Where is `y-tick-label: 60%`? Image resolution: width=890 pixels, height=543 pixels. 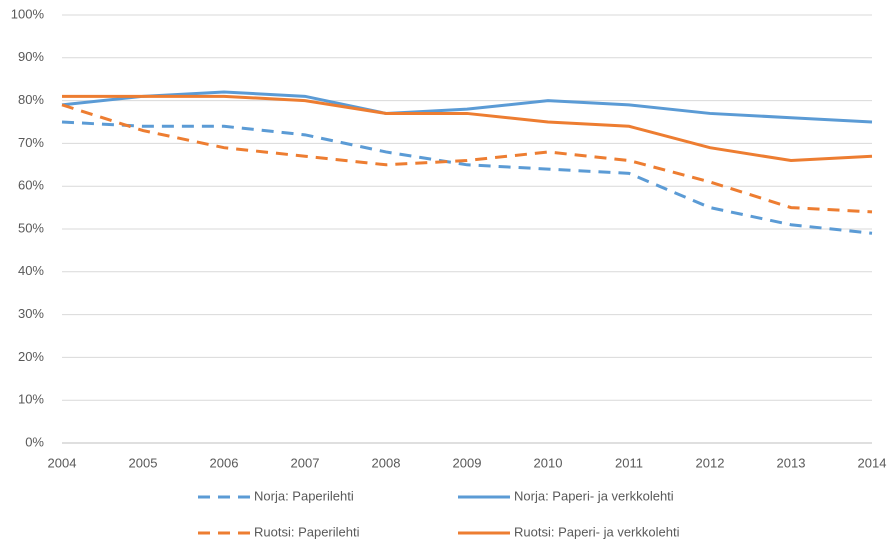
y-tick-label: 60% is located at coordinates (31, 185).